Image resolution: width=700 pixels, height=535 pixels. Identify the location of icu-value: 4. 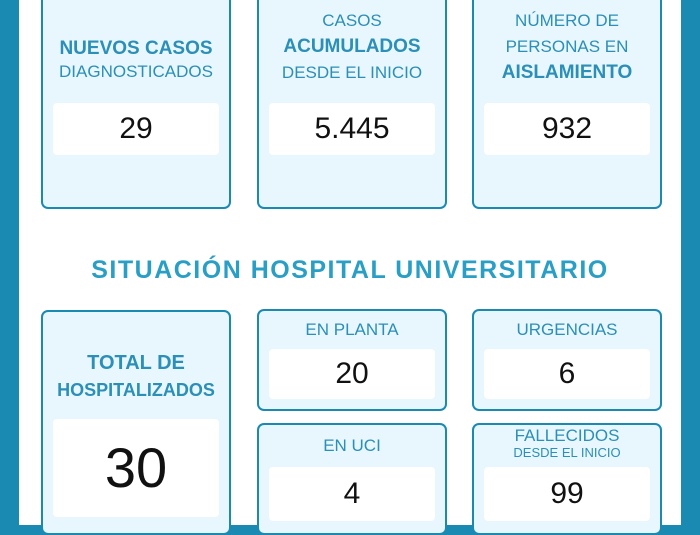
(352, 494).